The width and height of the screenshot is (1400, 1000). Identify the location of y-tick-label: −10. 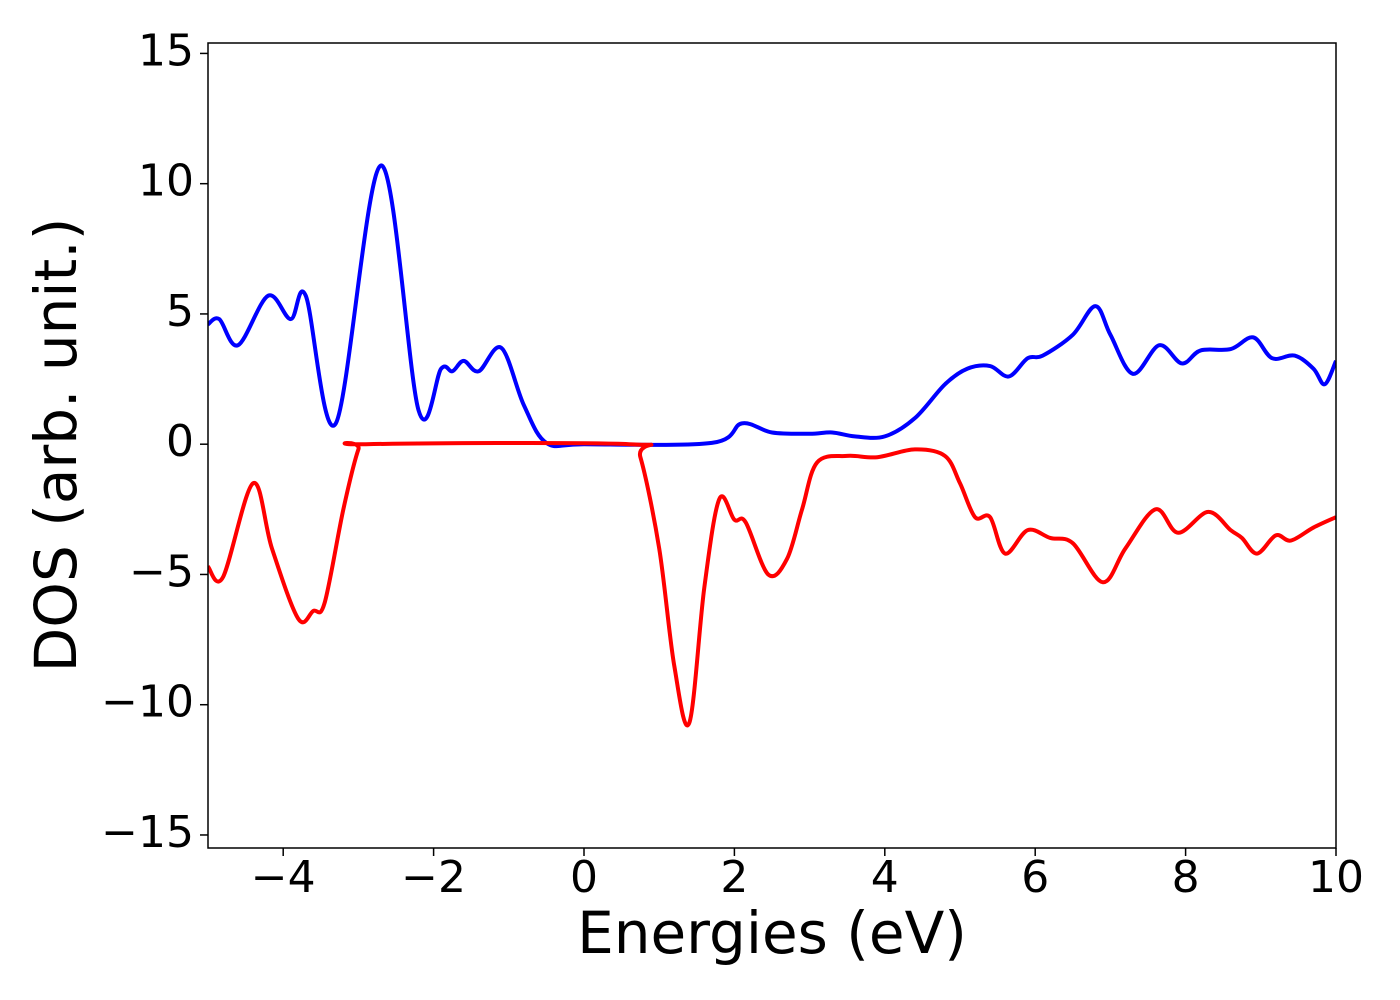
(147, 702).